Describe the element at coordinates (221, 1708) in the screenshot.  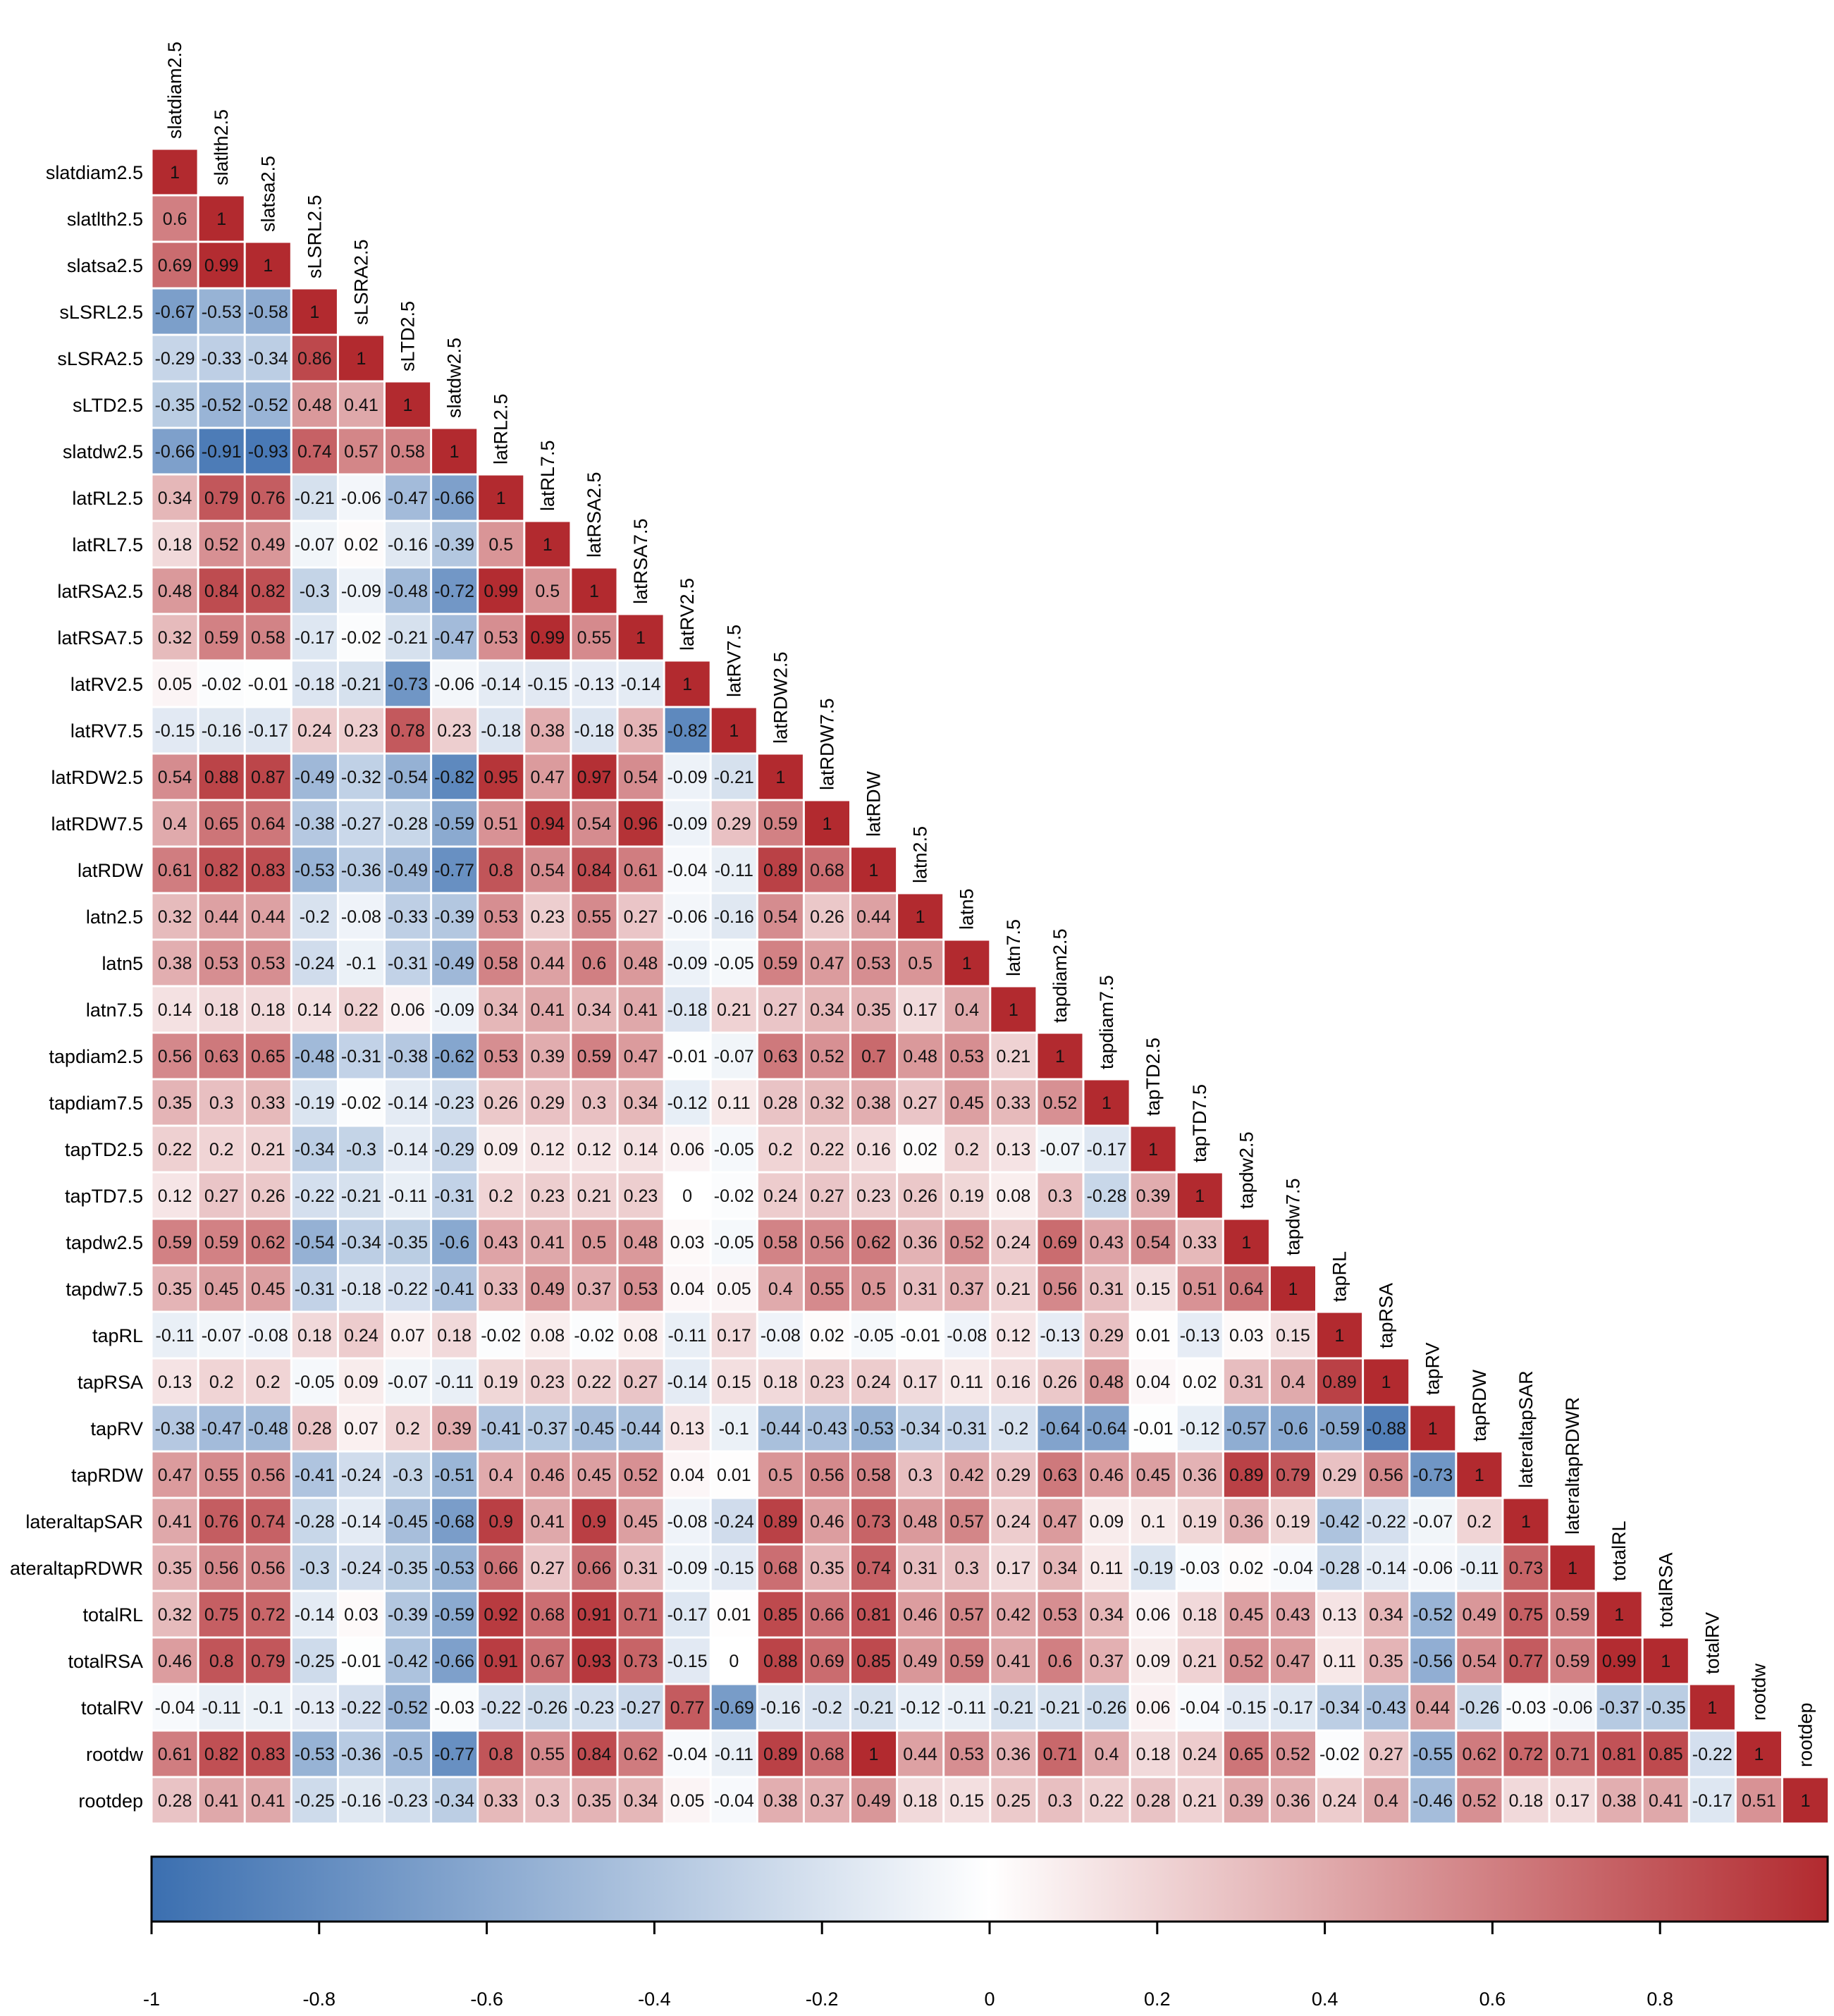
I see `cell-value-label: -0.11` at that location.